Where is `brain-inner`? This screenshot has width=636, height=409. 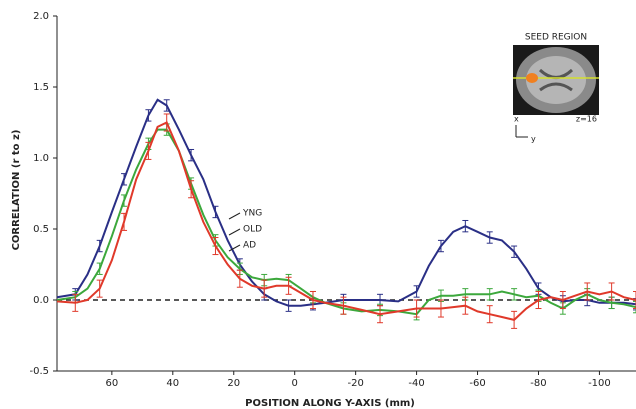
brain-inner is located at coordinates (556, 80).